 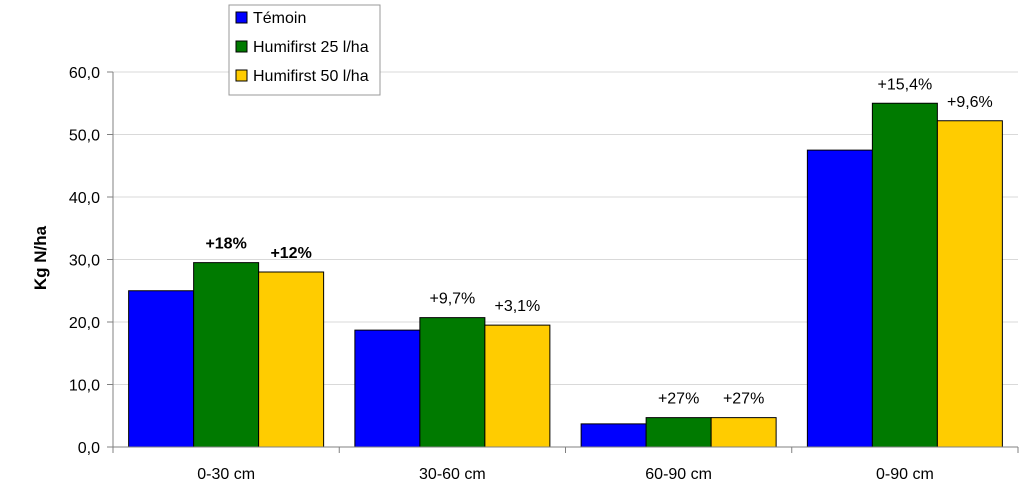 What do you see at coordinates (84, 73) in the screenshot?
I see `y-tick-label: 60,0` at bounding box center [84, 73].